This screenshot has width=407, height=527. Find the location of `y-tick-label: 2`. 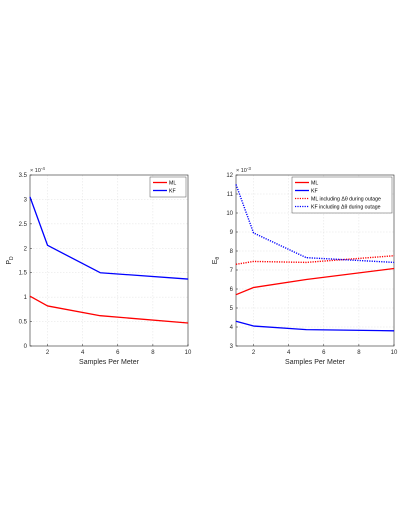

y-tick-label: 2 is located at coordinates (26, 249).